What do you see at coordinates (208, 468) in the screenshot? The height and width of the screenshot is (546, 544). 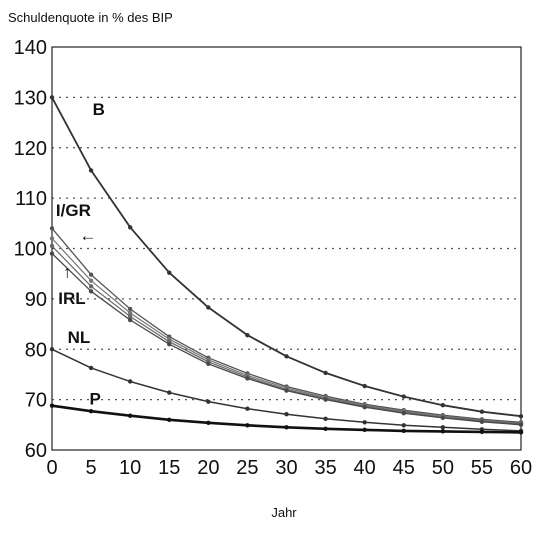 I see `x-tick-label: 20` at bounding box center [208, 468].